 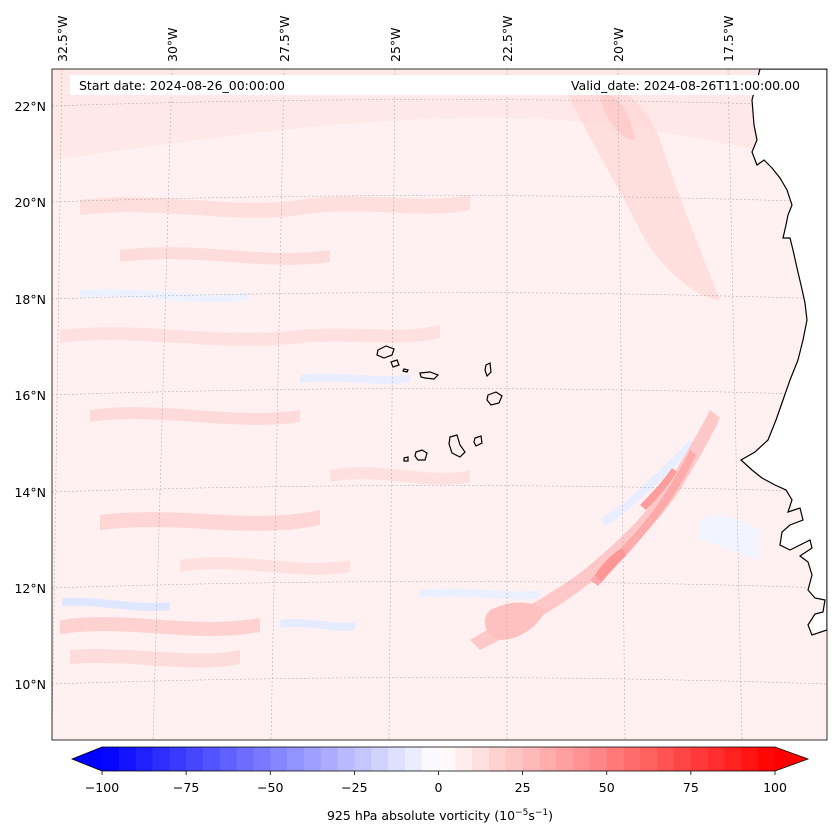 What do you see at coordinates (478, 441) in the screenshot?
I see `island-maio` at bounding box center [478, 441].